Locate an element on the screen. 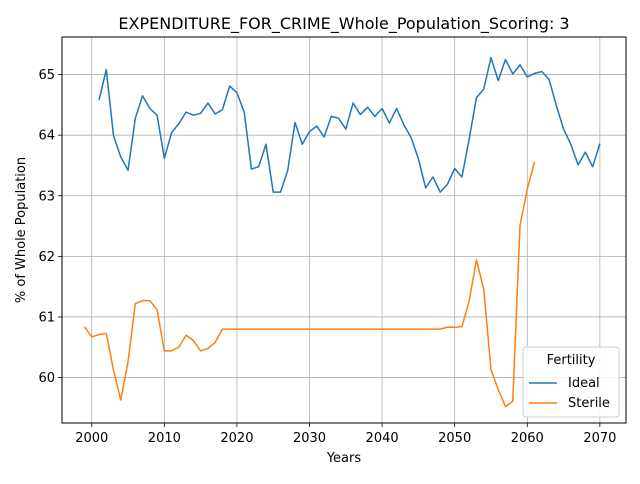 This screenshot has width=640, height=484. y-tick-label: 64 is located at coordinates (46, 136).